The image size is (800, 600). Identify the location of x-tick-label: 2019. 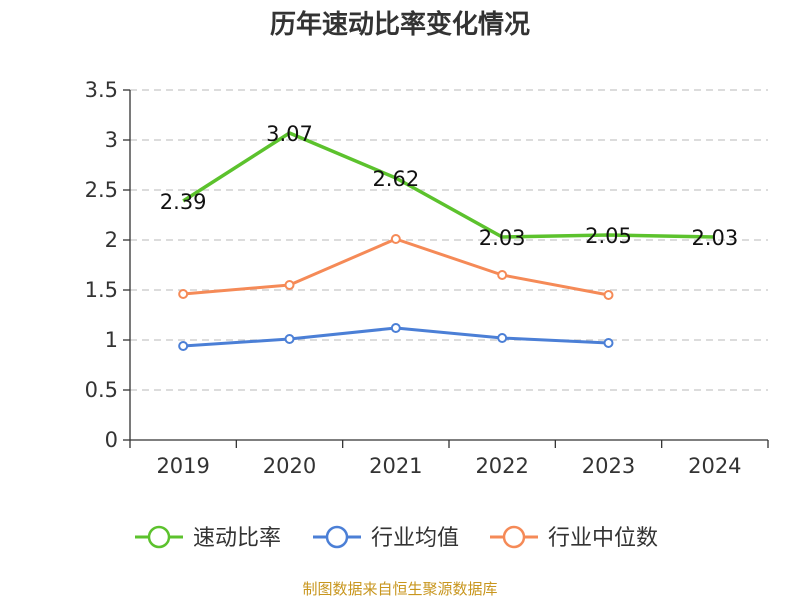
(182, 466).